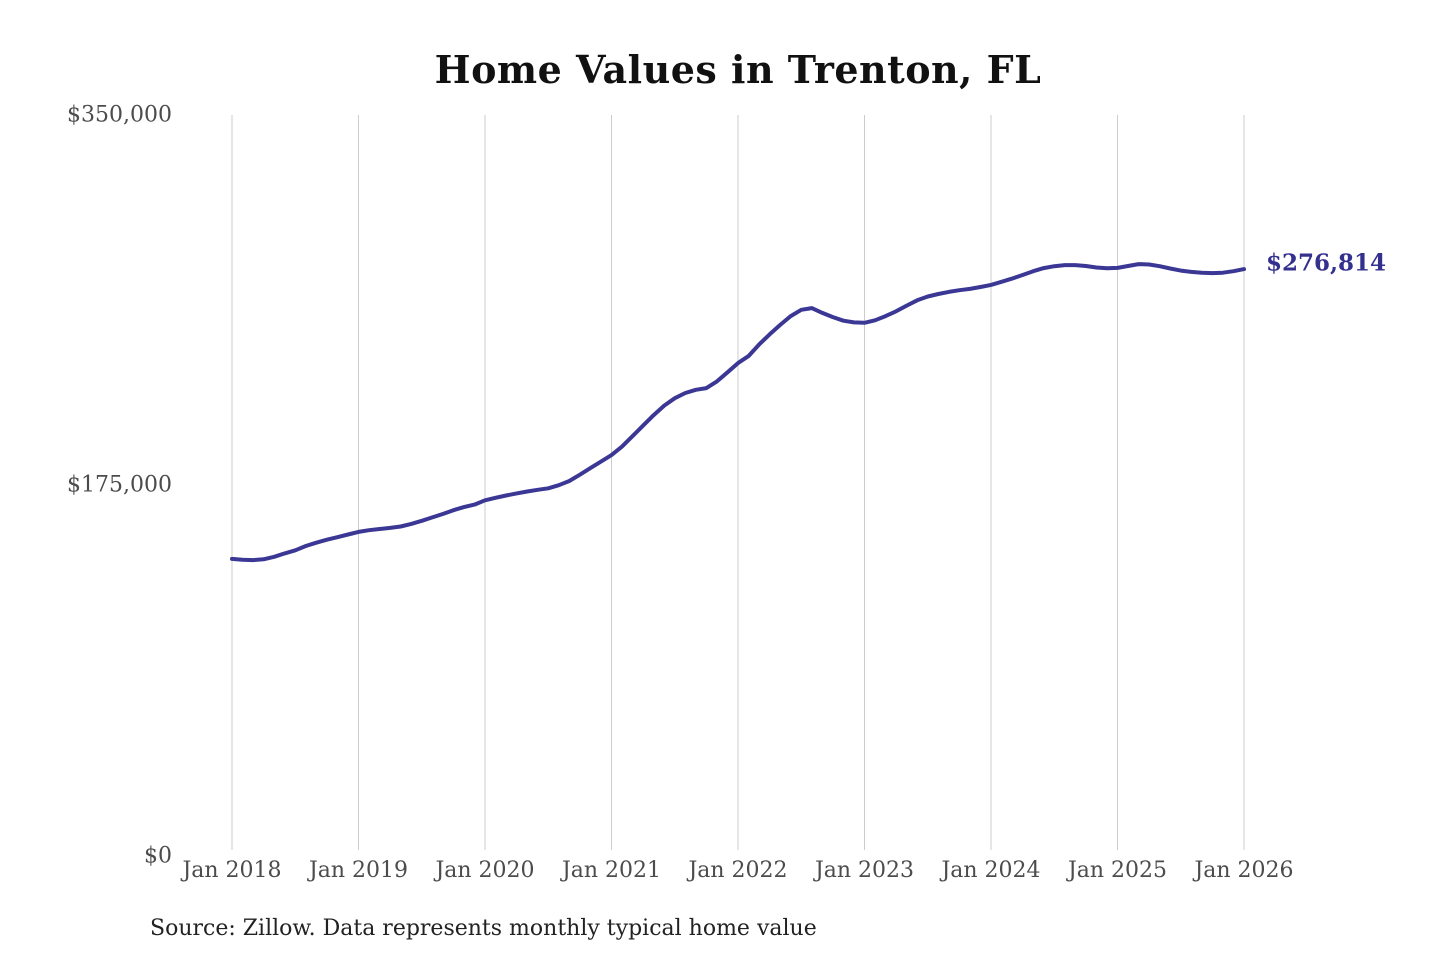 The width and height of the screenshot is (1440, 960). I want to click on x-axis-tick-jan-2018: Jan 2018, so click(232, 870).